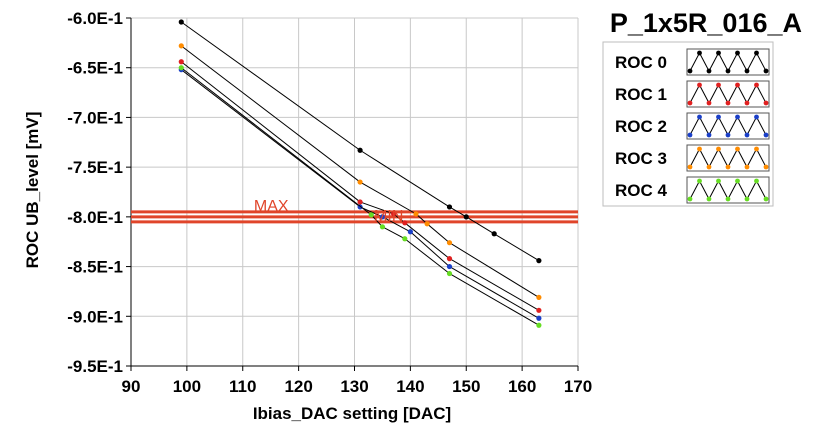 The image size is (824, 430). What do you see at coordinates (641, 62) in the screenshot?
I see `legend-entry-label: ROC 0` at bounding box center [641, 62].